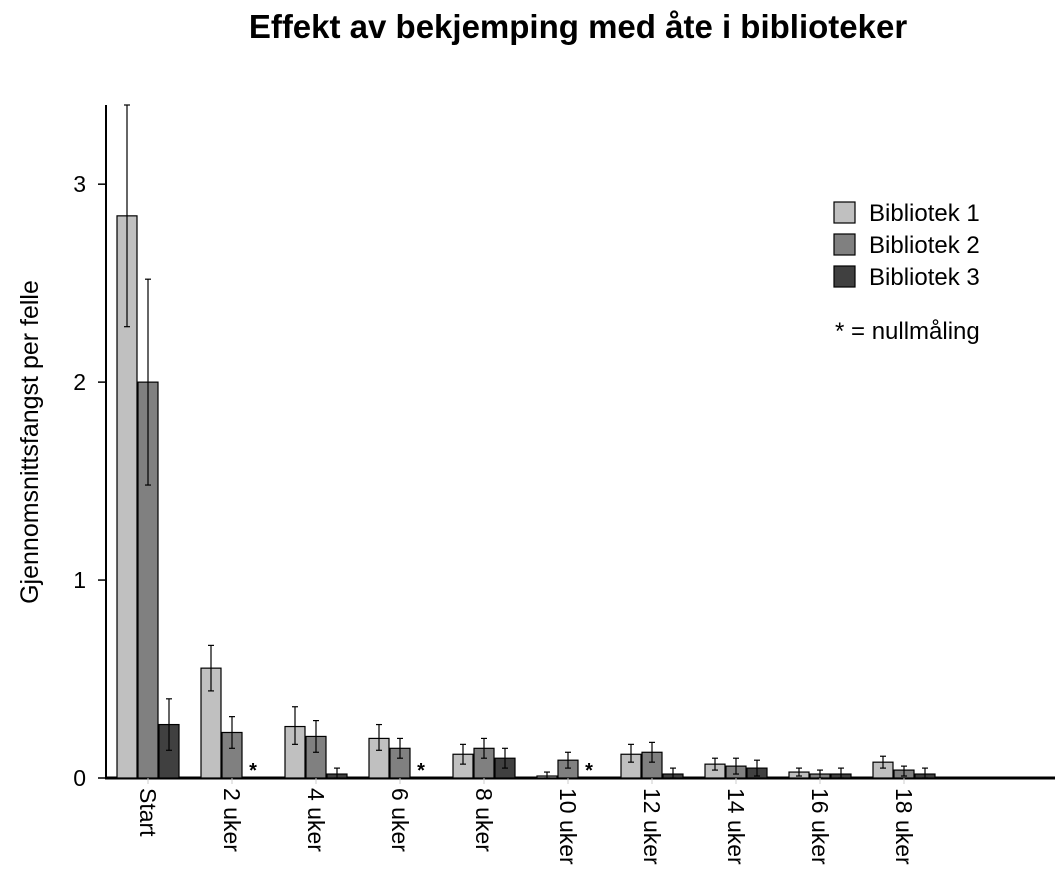 The height and width of the screenshot is (891, 1061). What do you see at coordinates (30, 442) in the screenshot?
I see `y-axis-label: Gjennomsnittsfangst per felle` at bounding box center [30, 442].